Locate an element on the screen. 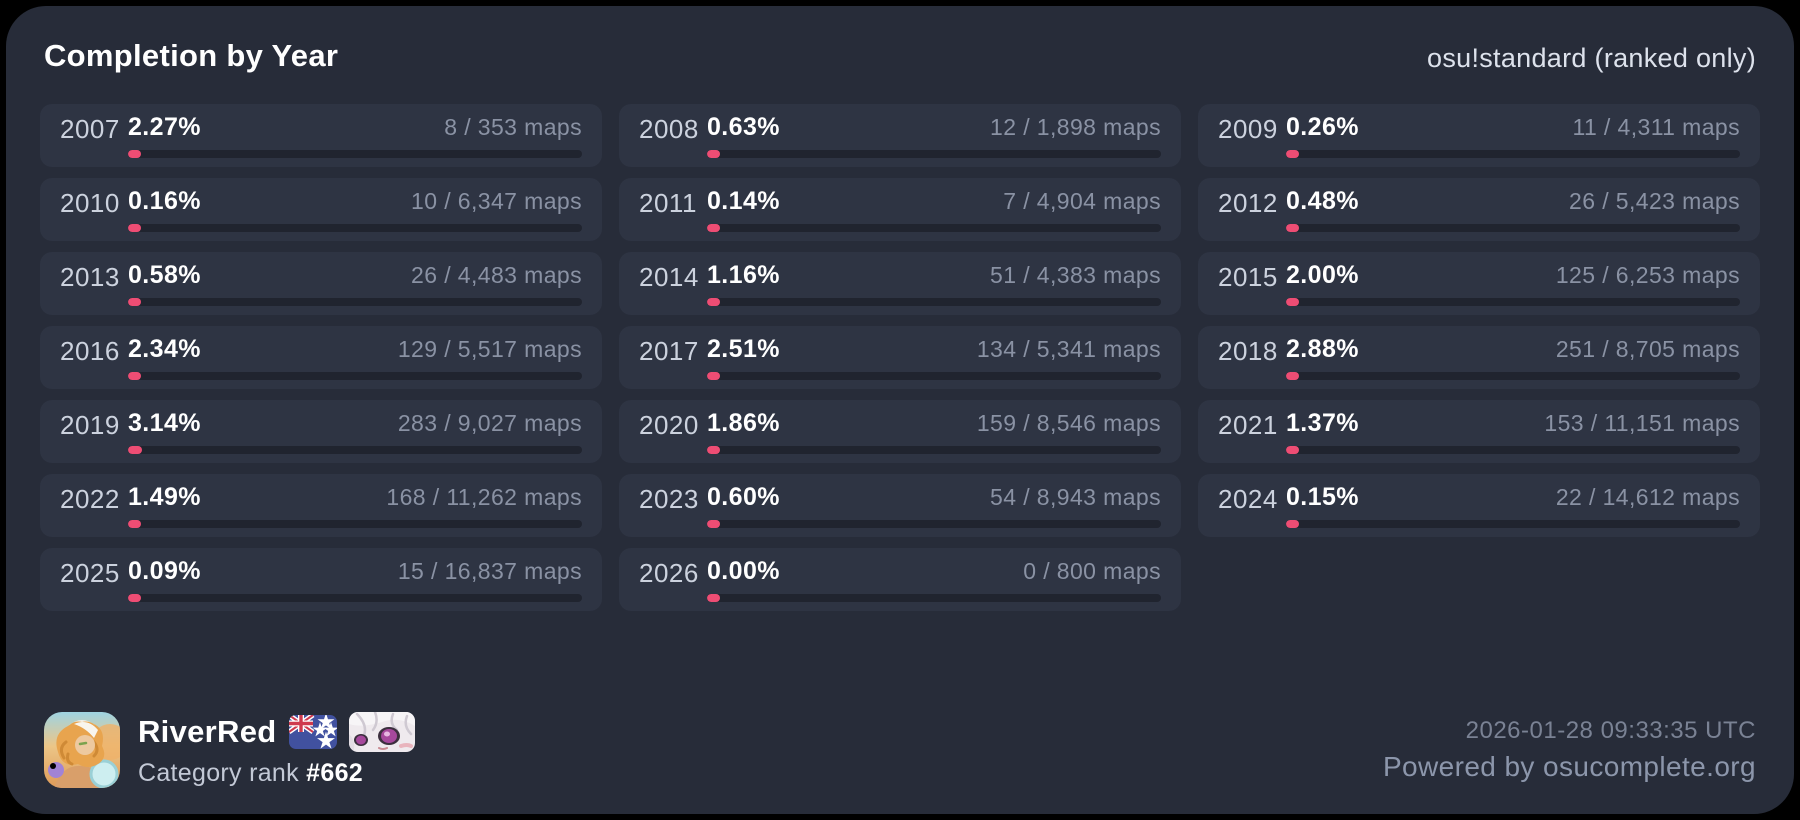  completion-percent: 1.86% is located at coordinates (743, 423).